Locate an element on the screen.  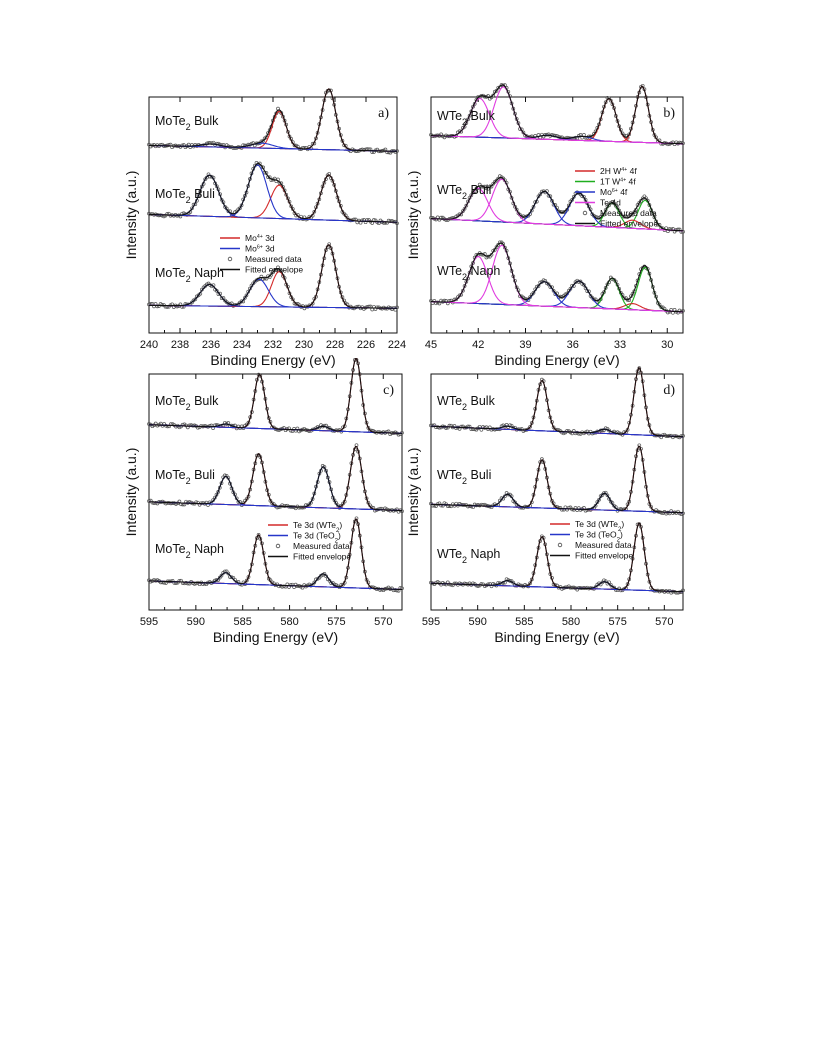
x-tick-label: 570 is located at coordinates (664, 622).